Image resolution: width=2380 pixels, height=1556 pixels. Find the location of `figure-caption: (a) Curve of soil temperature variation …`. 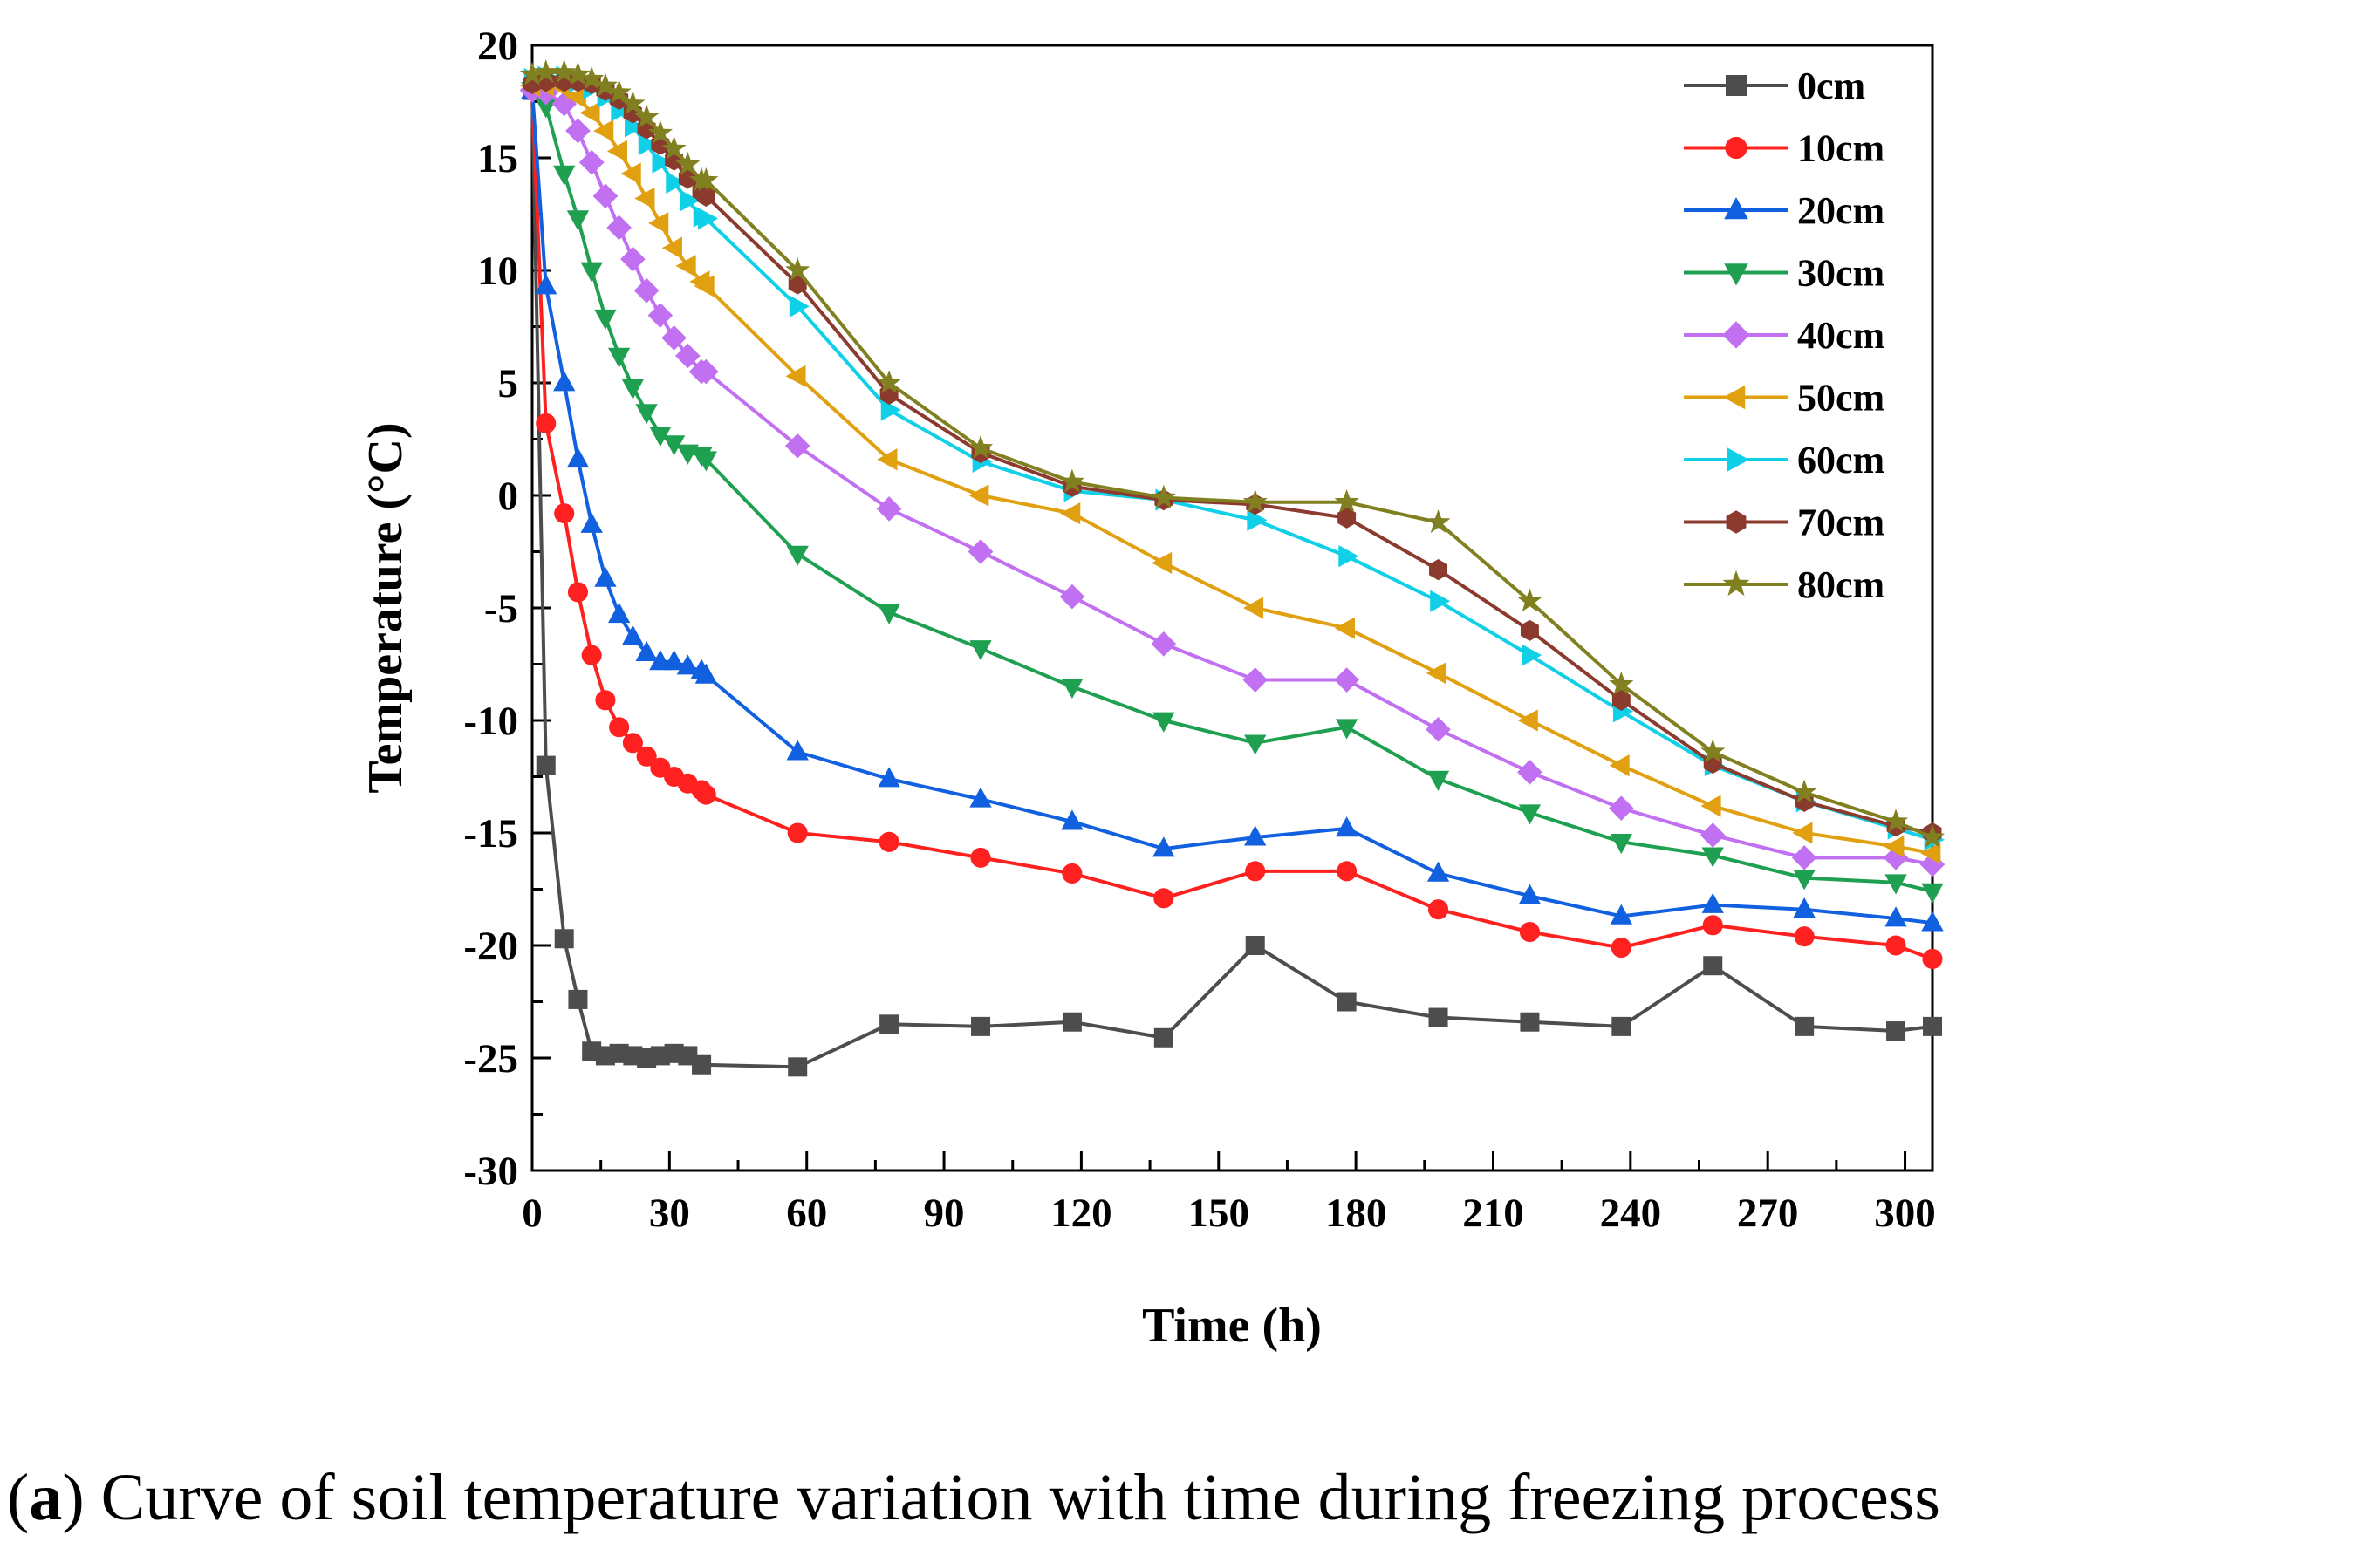

figure-caption: (a) Curve of soil temperature variation … is located at coordinates (973, 1497).